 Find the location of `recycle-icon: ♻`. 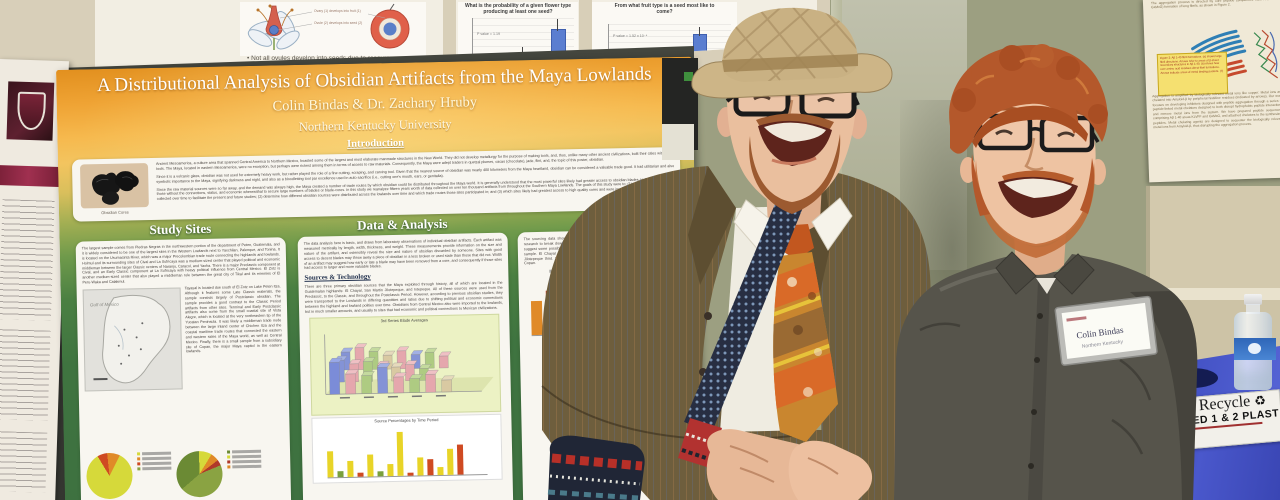

recycle-icon: ♻ is located at coordinates (1260, 401).